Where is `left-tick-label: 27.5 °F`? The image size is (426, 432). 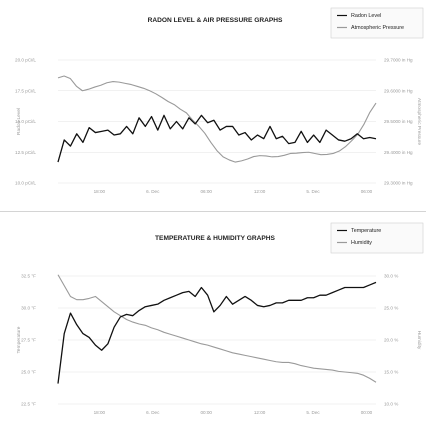 left-tick-label: 27.5 °F is located at coordinates (28, 340).